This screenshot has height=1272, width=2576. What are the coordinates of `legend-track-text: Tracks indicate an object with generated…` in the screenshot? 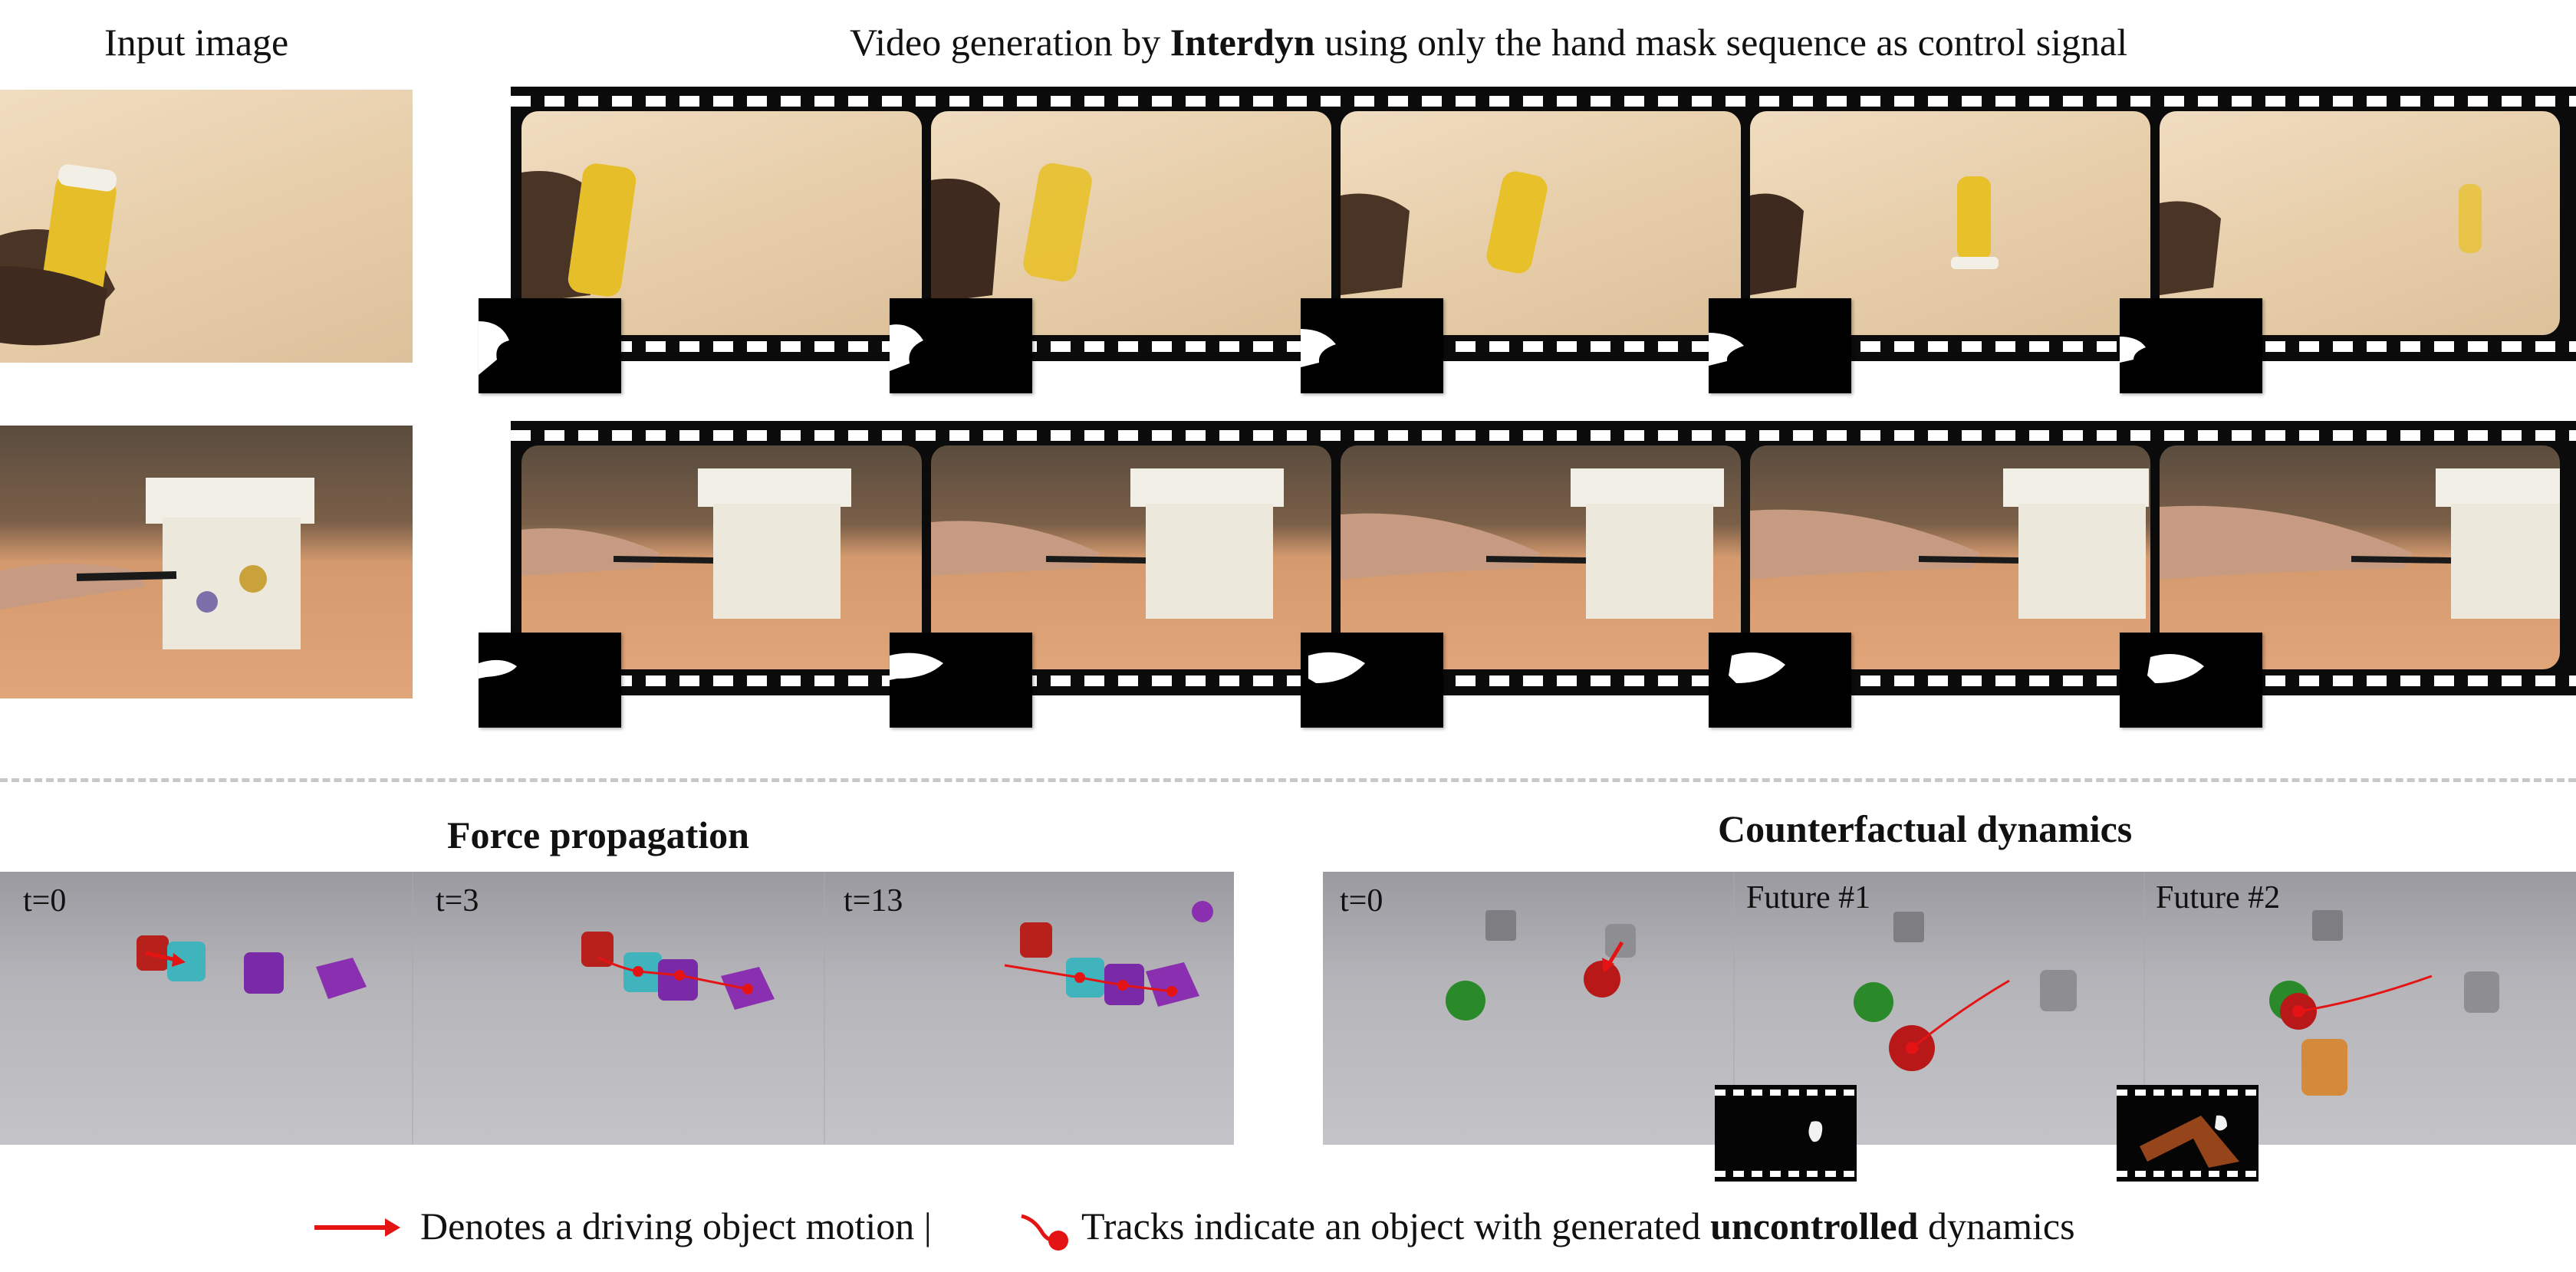 It's located at (1578, 1226).